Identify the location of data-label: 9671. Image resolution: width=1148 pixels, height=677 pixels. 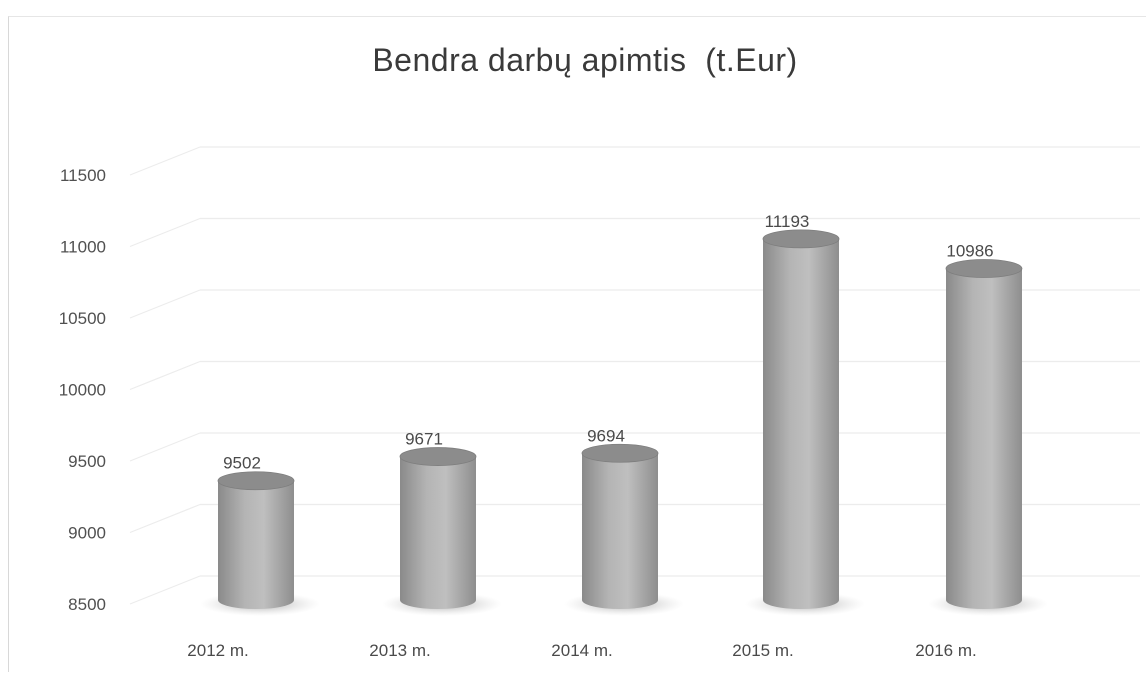
(424, 439).